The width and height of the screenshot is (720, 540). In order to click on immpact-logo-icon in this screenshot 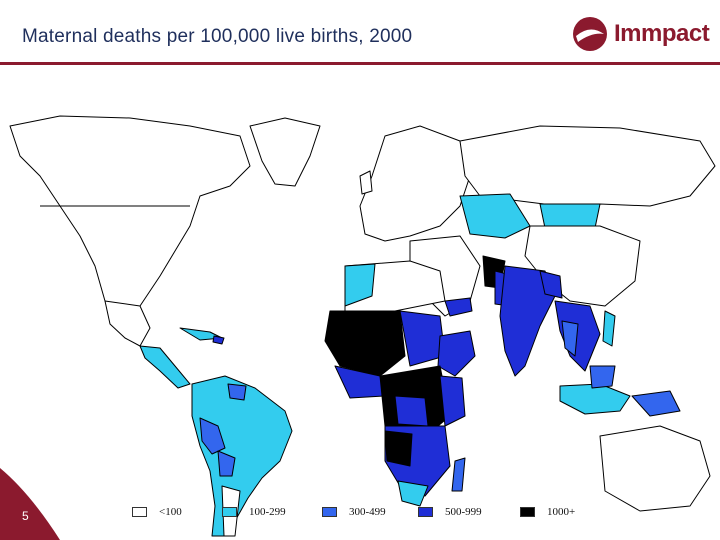, I will do `click(590, 34)`.